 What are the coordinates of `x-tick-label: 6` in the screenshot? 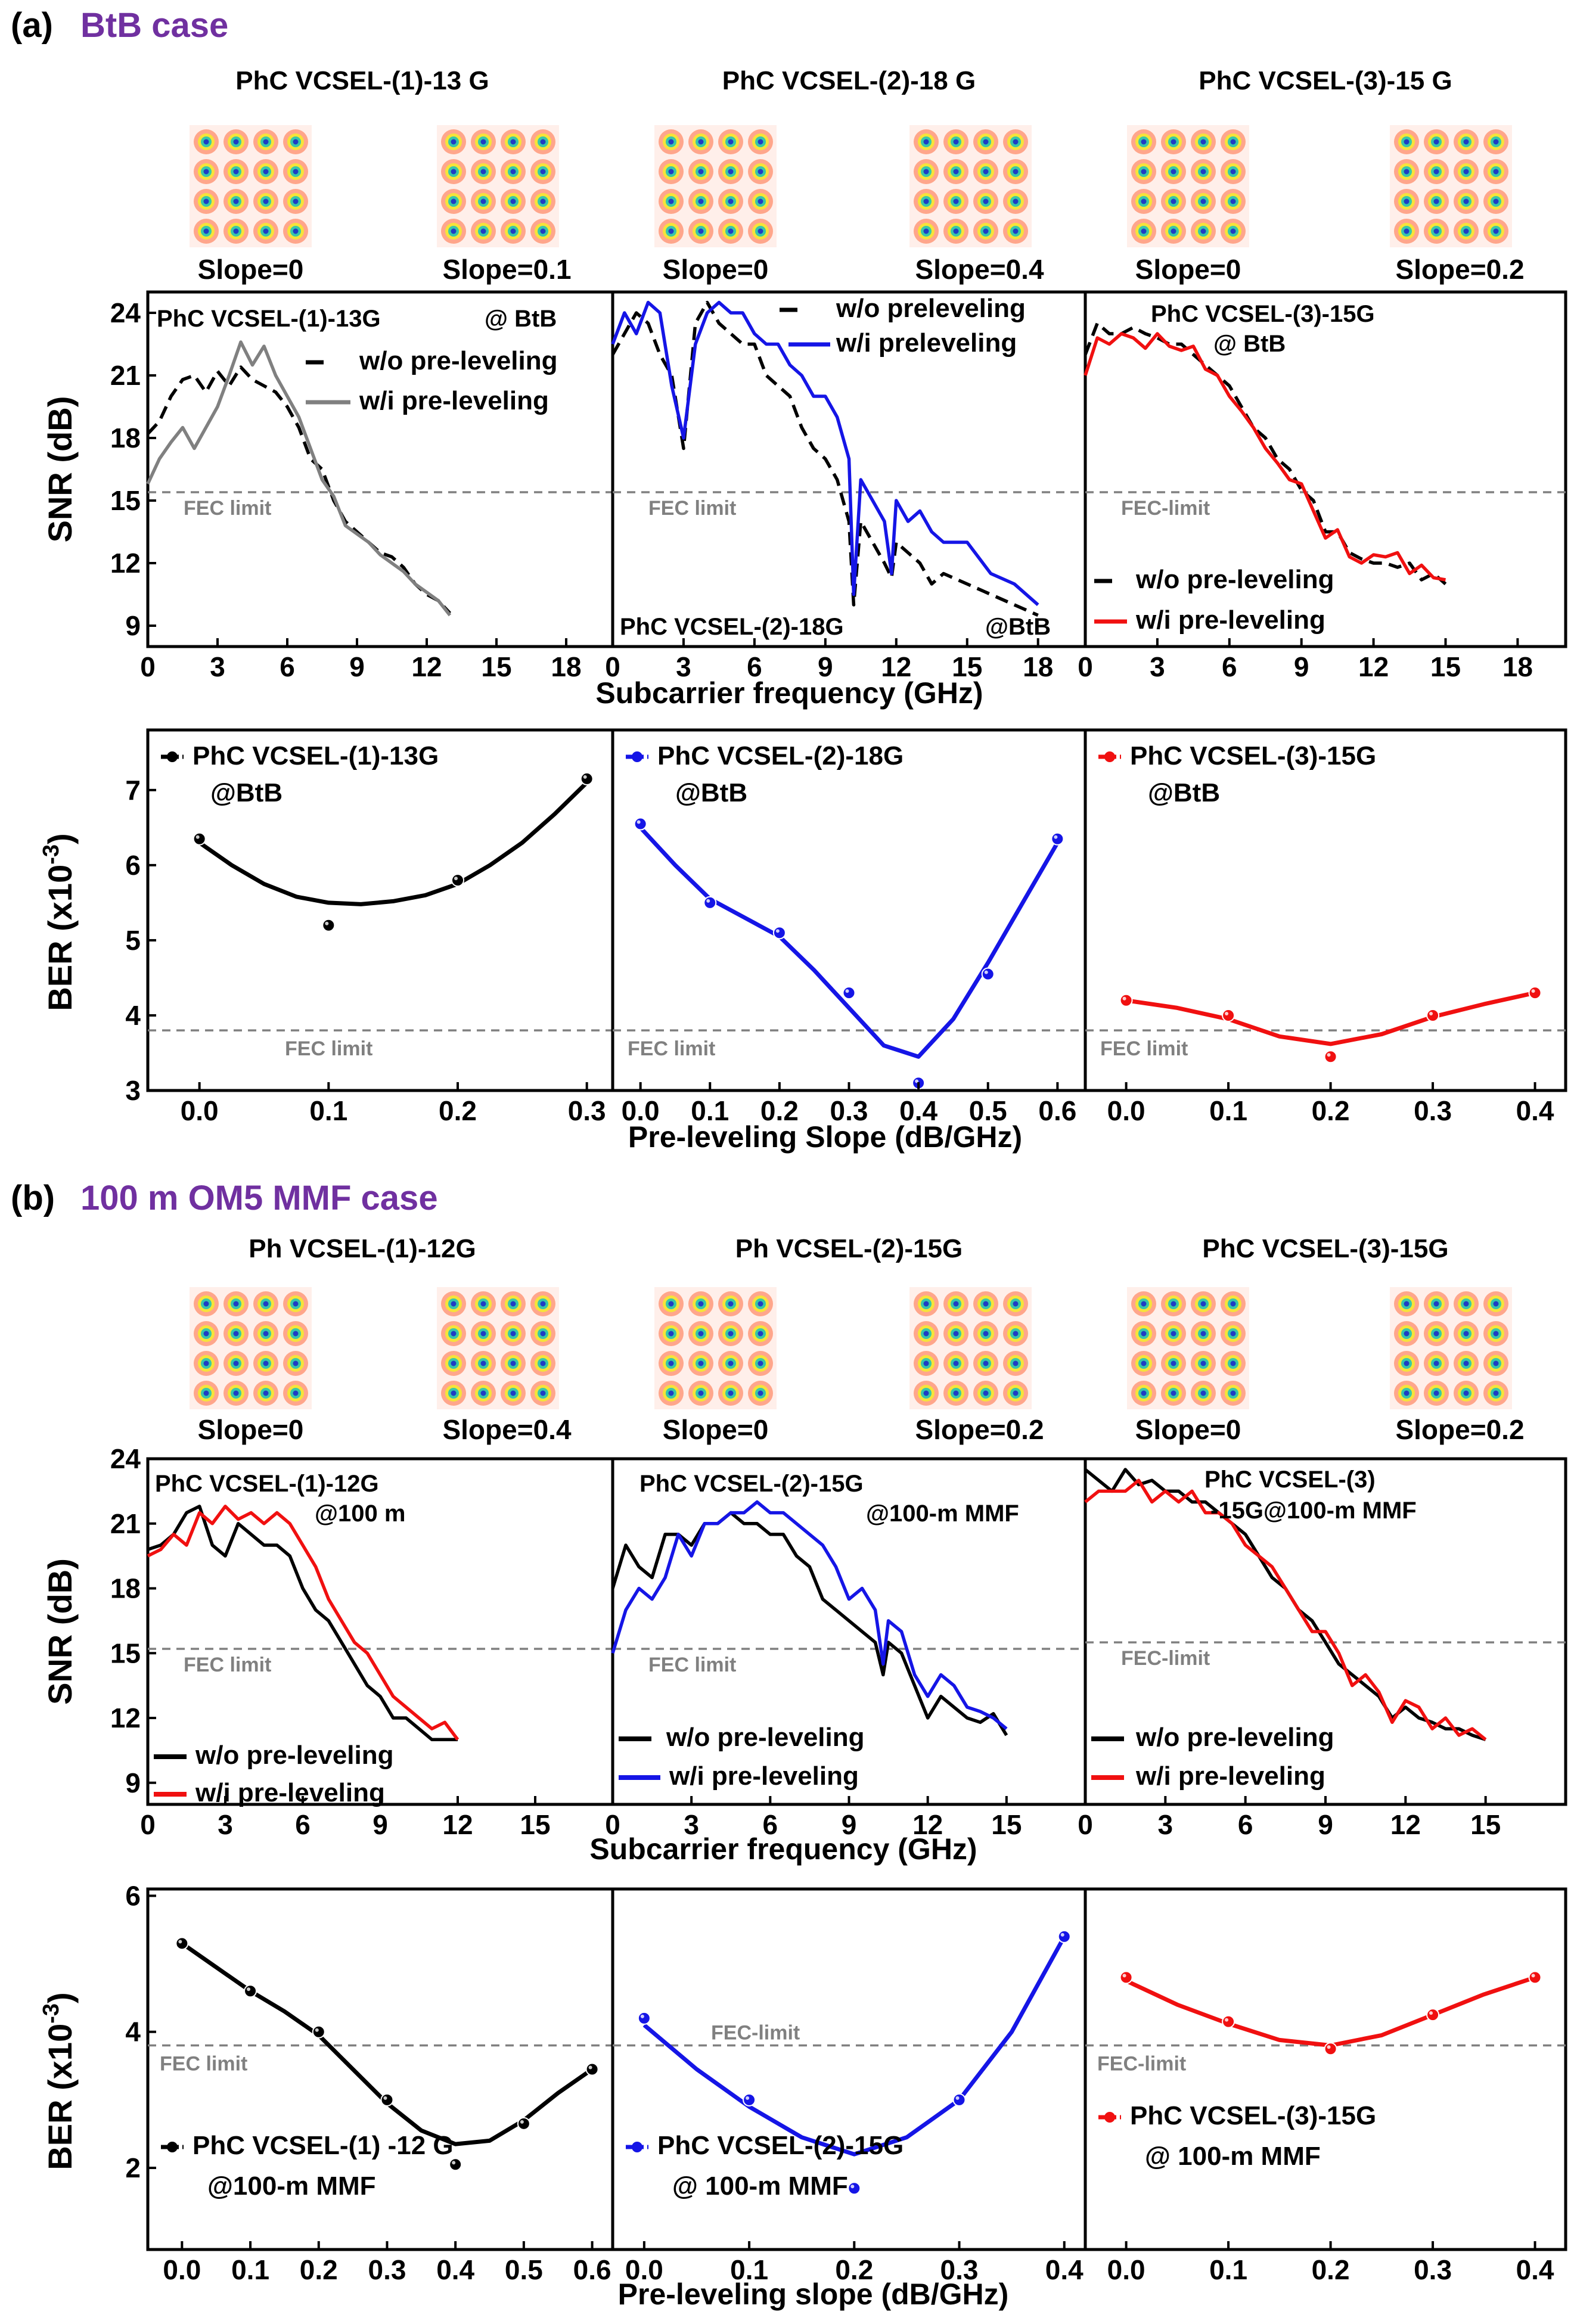 It's located at (1246, 1824).